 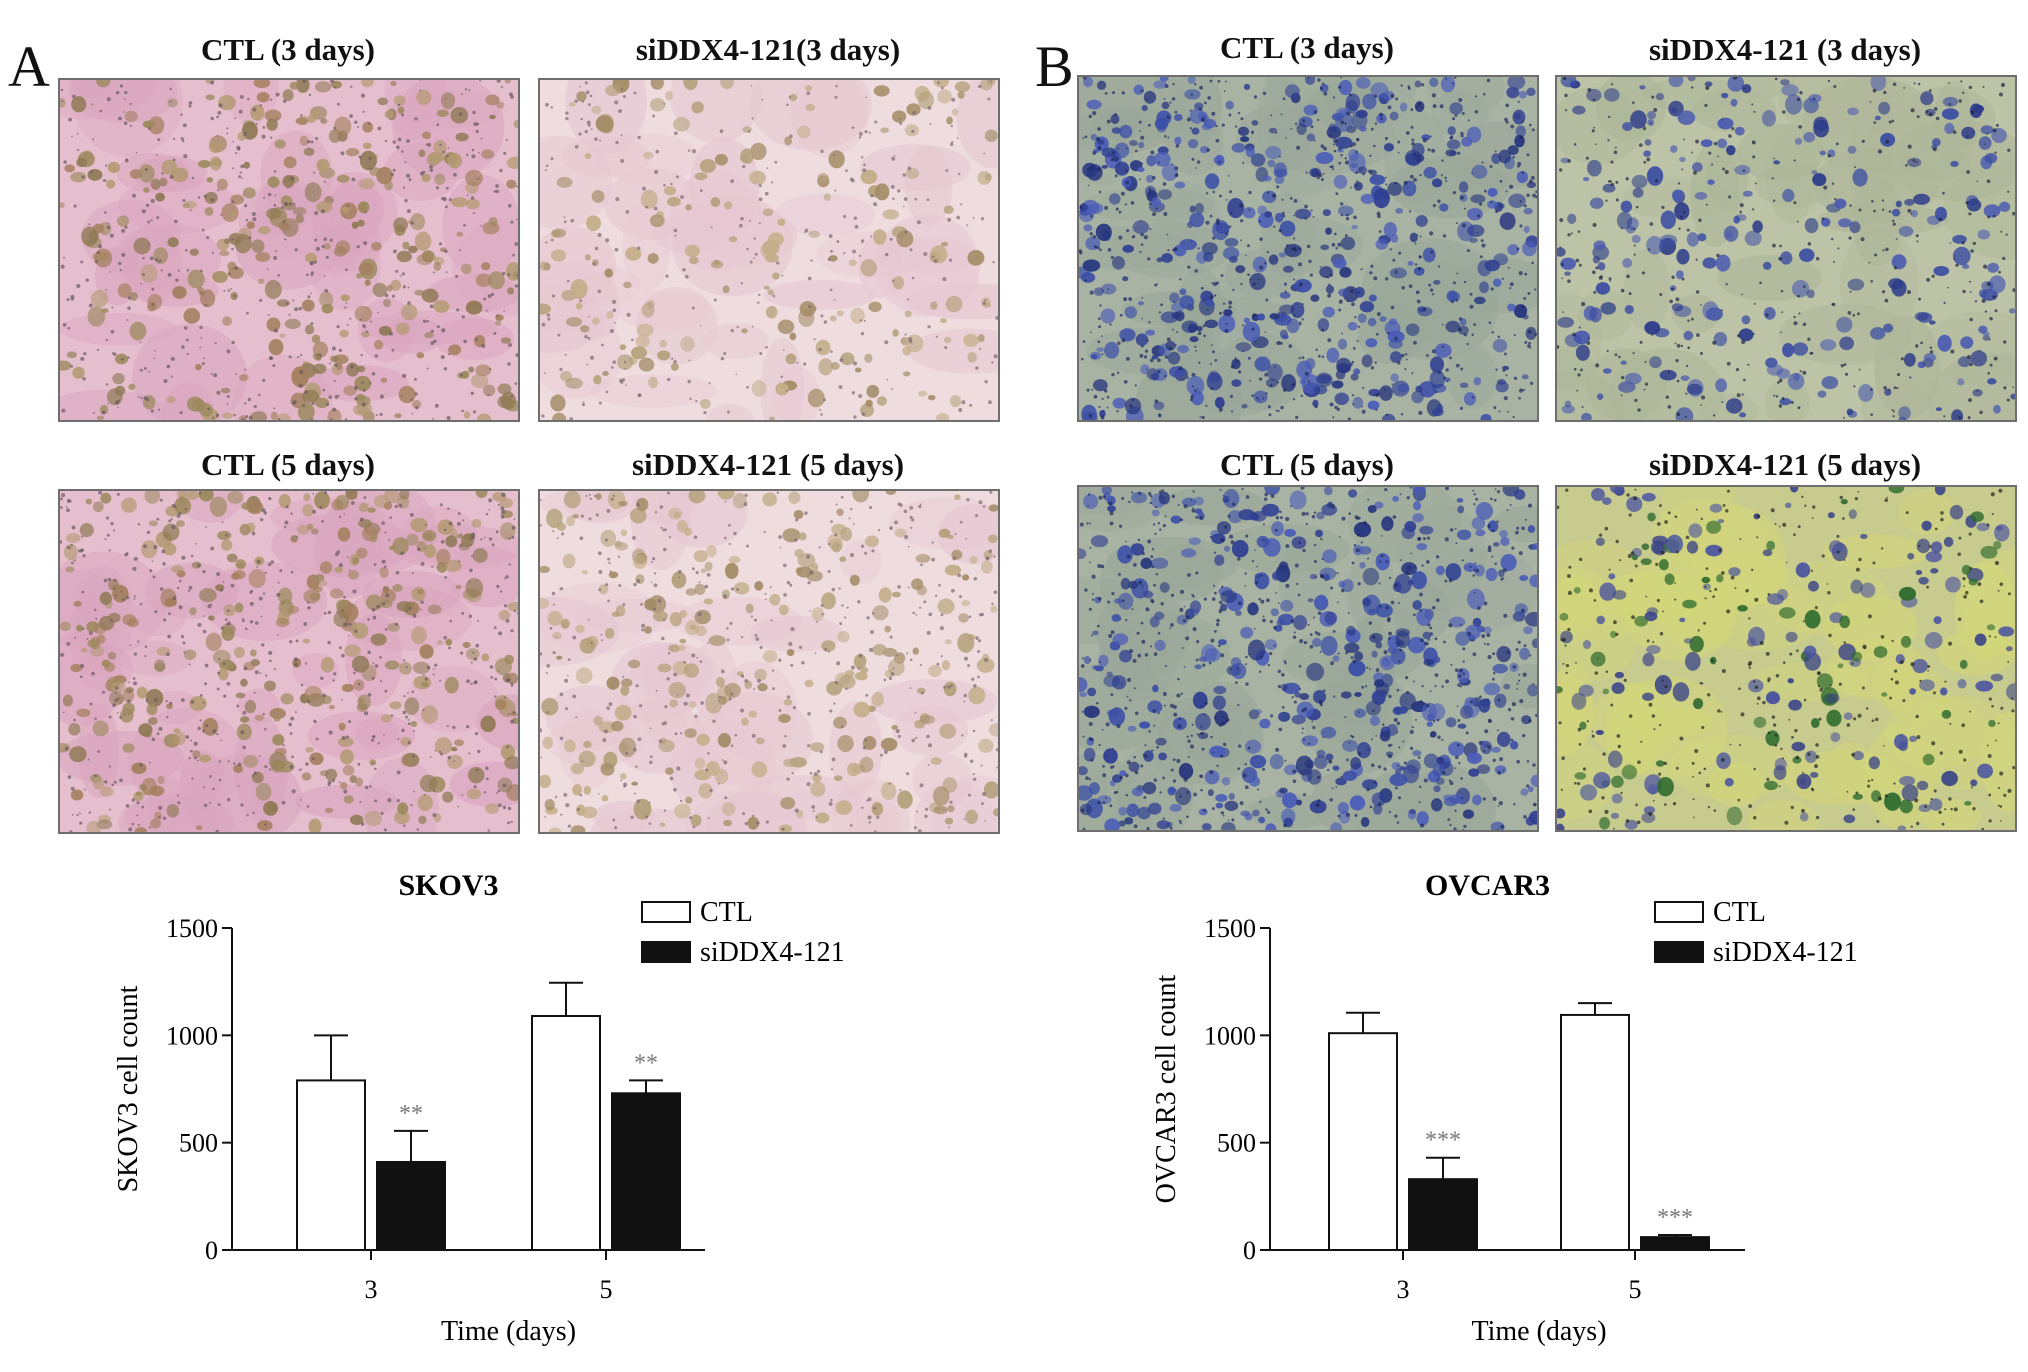 What do you see at coordinates (1785, 464) in the screenshot?
I see `image-title-b-si-5: siDDX4-121 (5 days)` at bounding box center [1785, 464].